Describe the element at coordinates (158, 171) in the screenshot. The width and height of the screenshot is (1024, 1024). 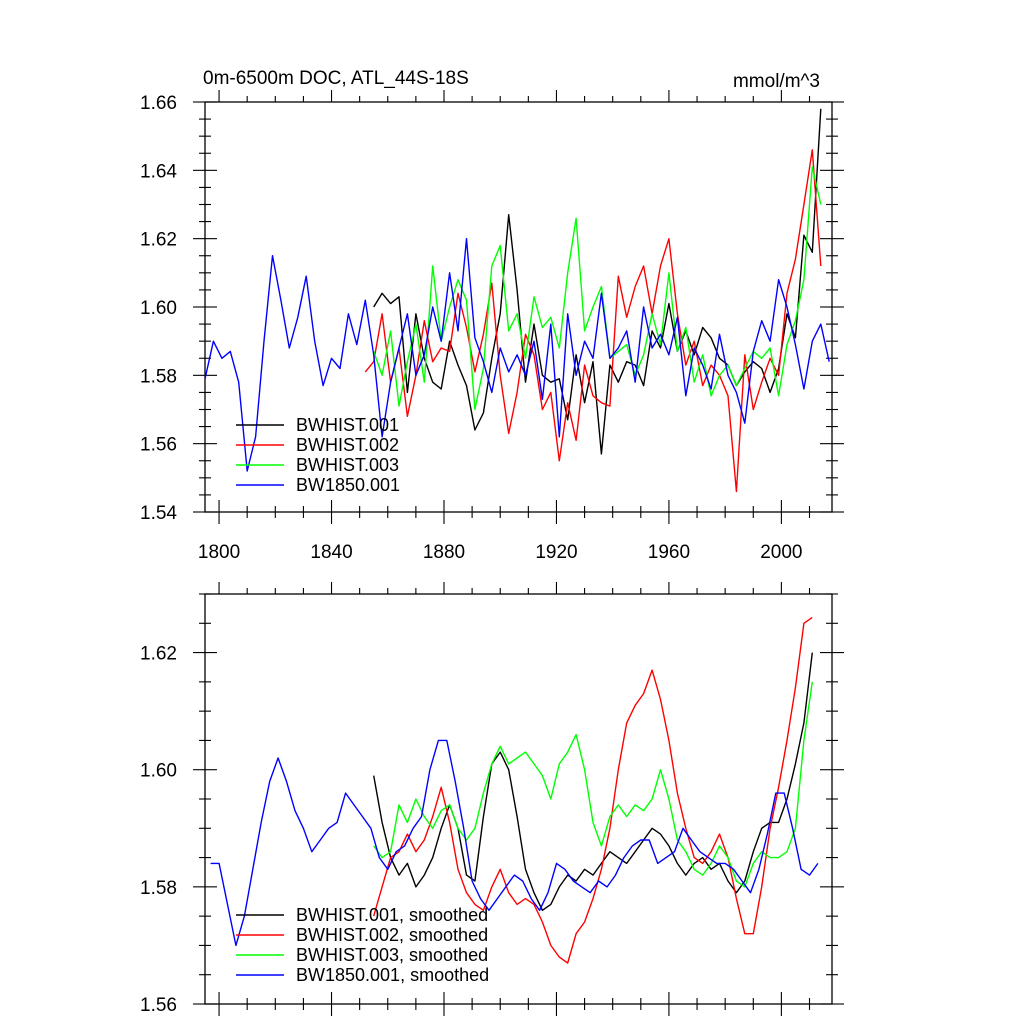
I see `y-tick-label: 1.64` at that location.